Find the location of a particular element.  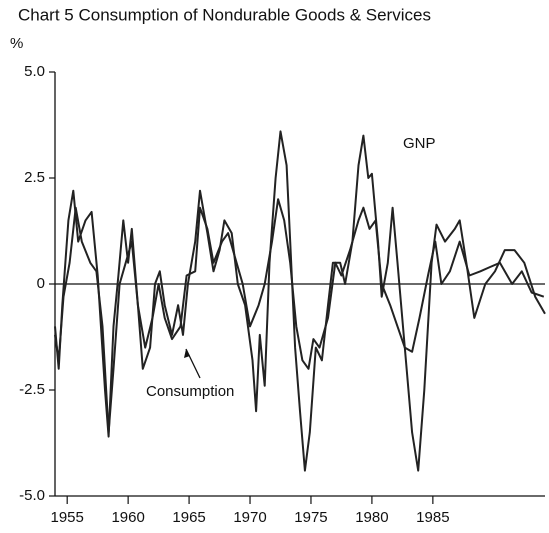

y-tick-label: 0 is located at coordinates (41, 283).